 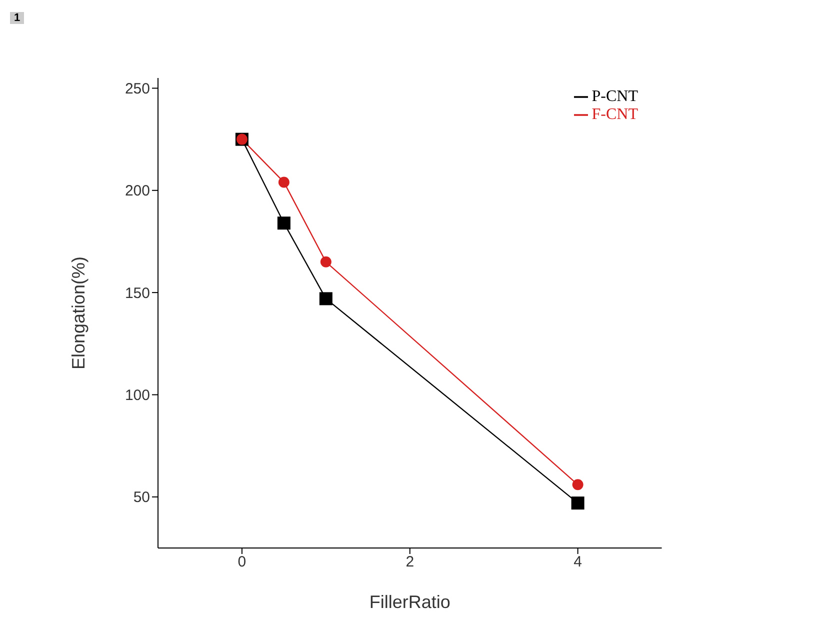 What do you see at coordinates (137, 395) in the screenshot?
I see `y-tick-label: 100` at bounding box center [137, 395].